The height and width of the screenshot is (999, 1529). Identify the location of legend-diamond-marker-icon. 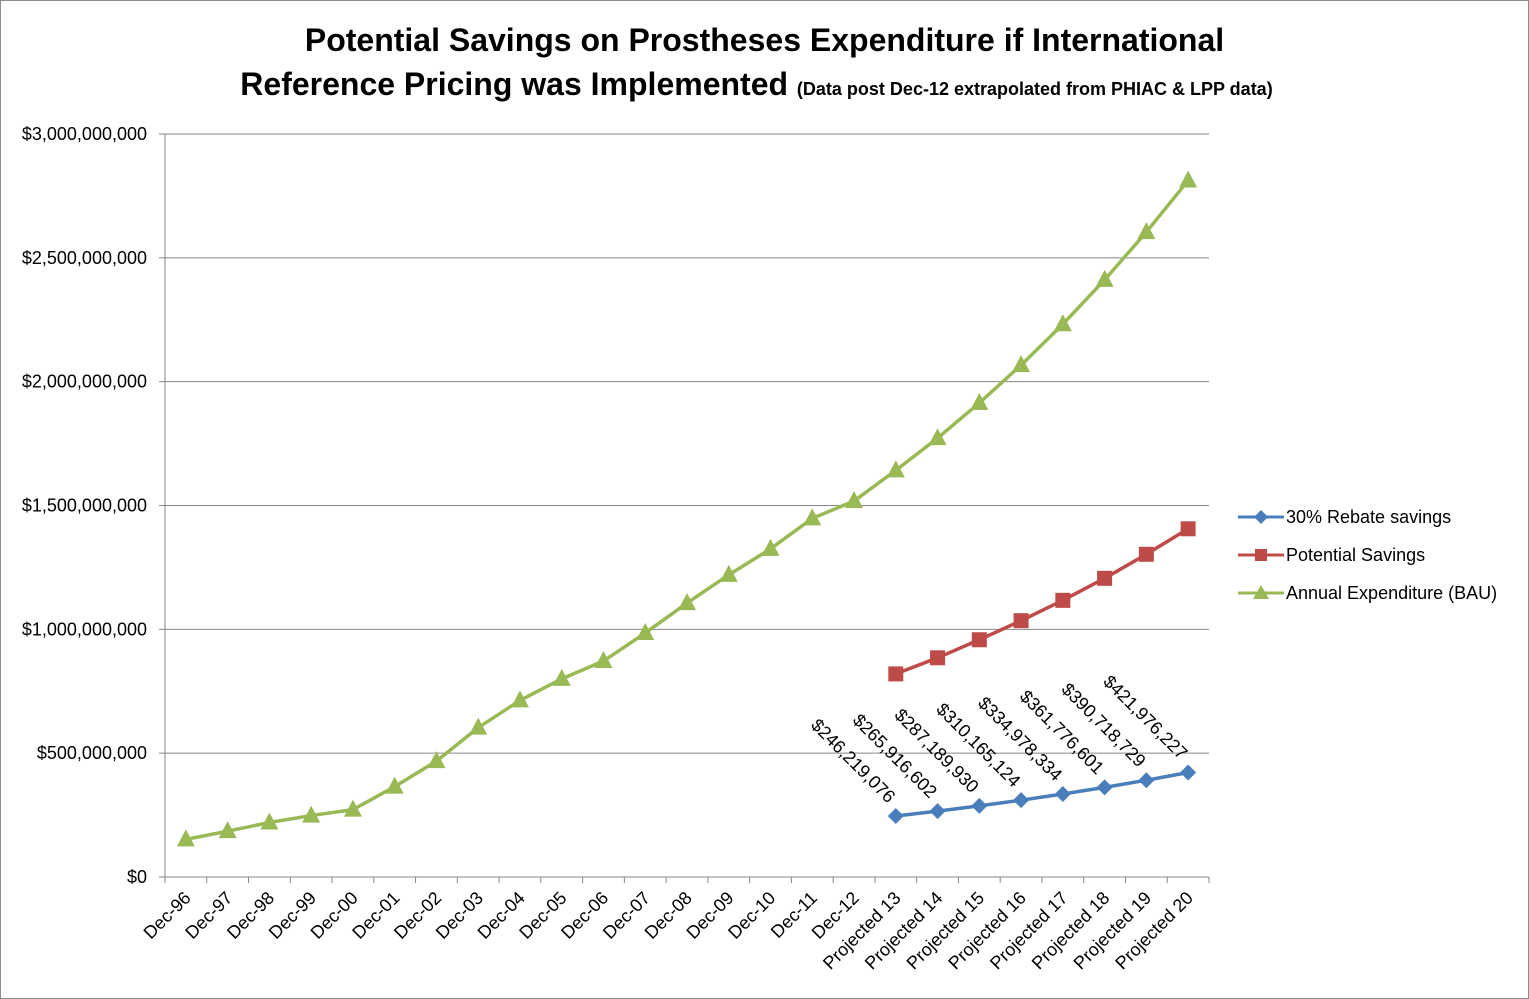
(1261, 517).